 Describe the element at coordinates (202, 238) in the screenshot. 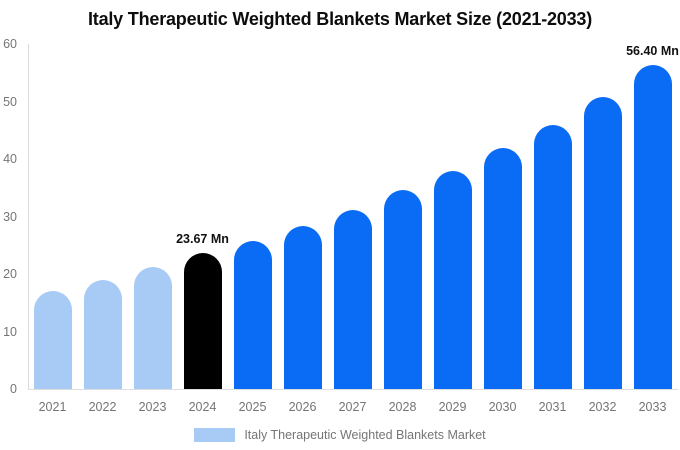

I see `value-label: 23.67 Mn` at that location.